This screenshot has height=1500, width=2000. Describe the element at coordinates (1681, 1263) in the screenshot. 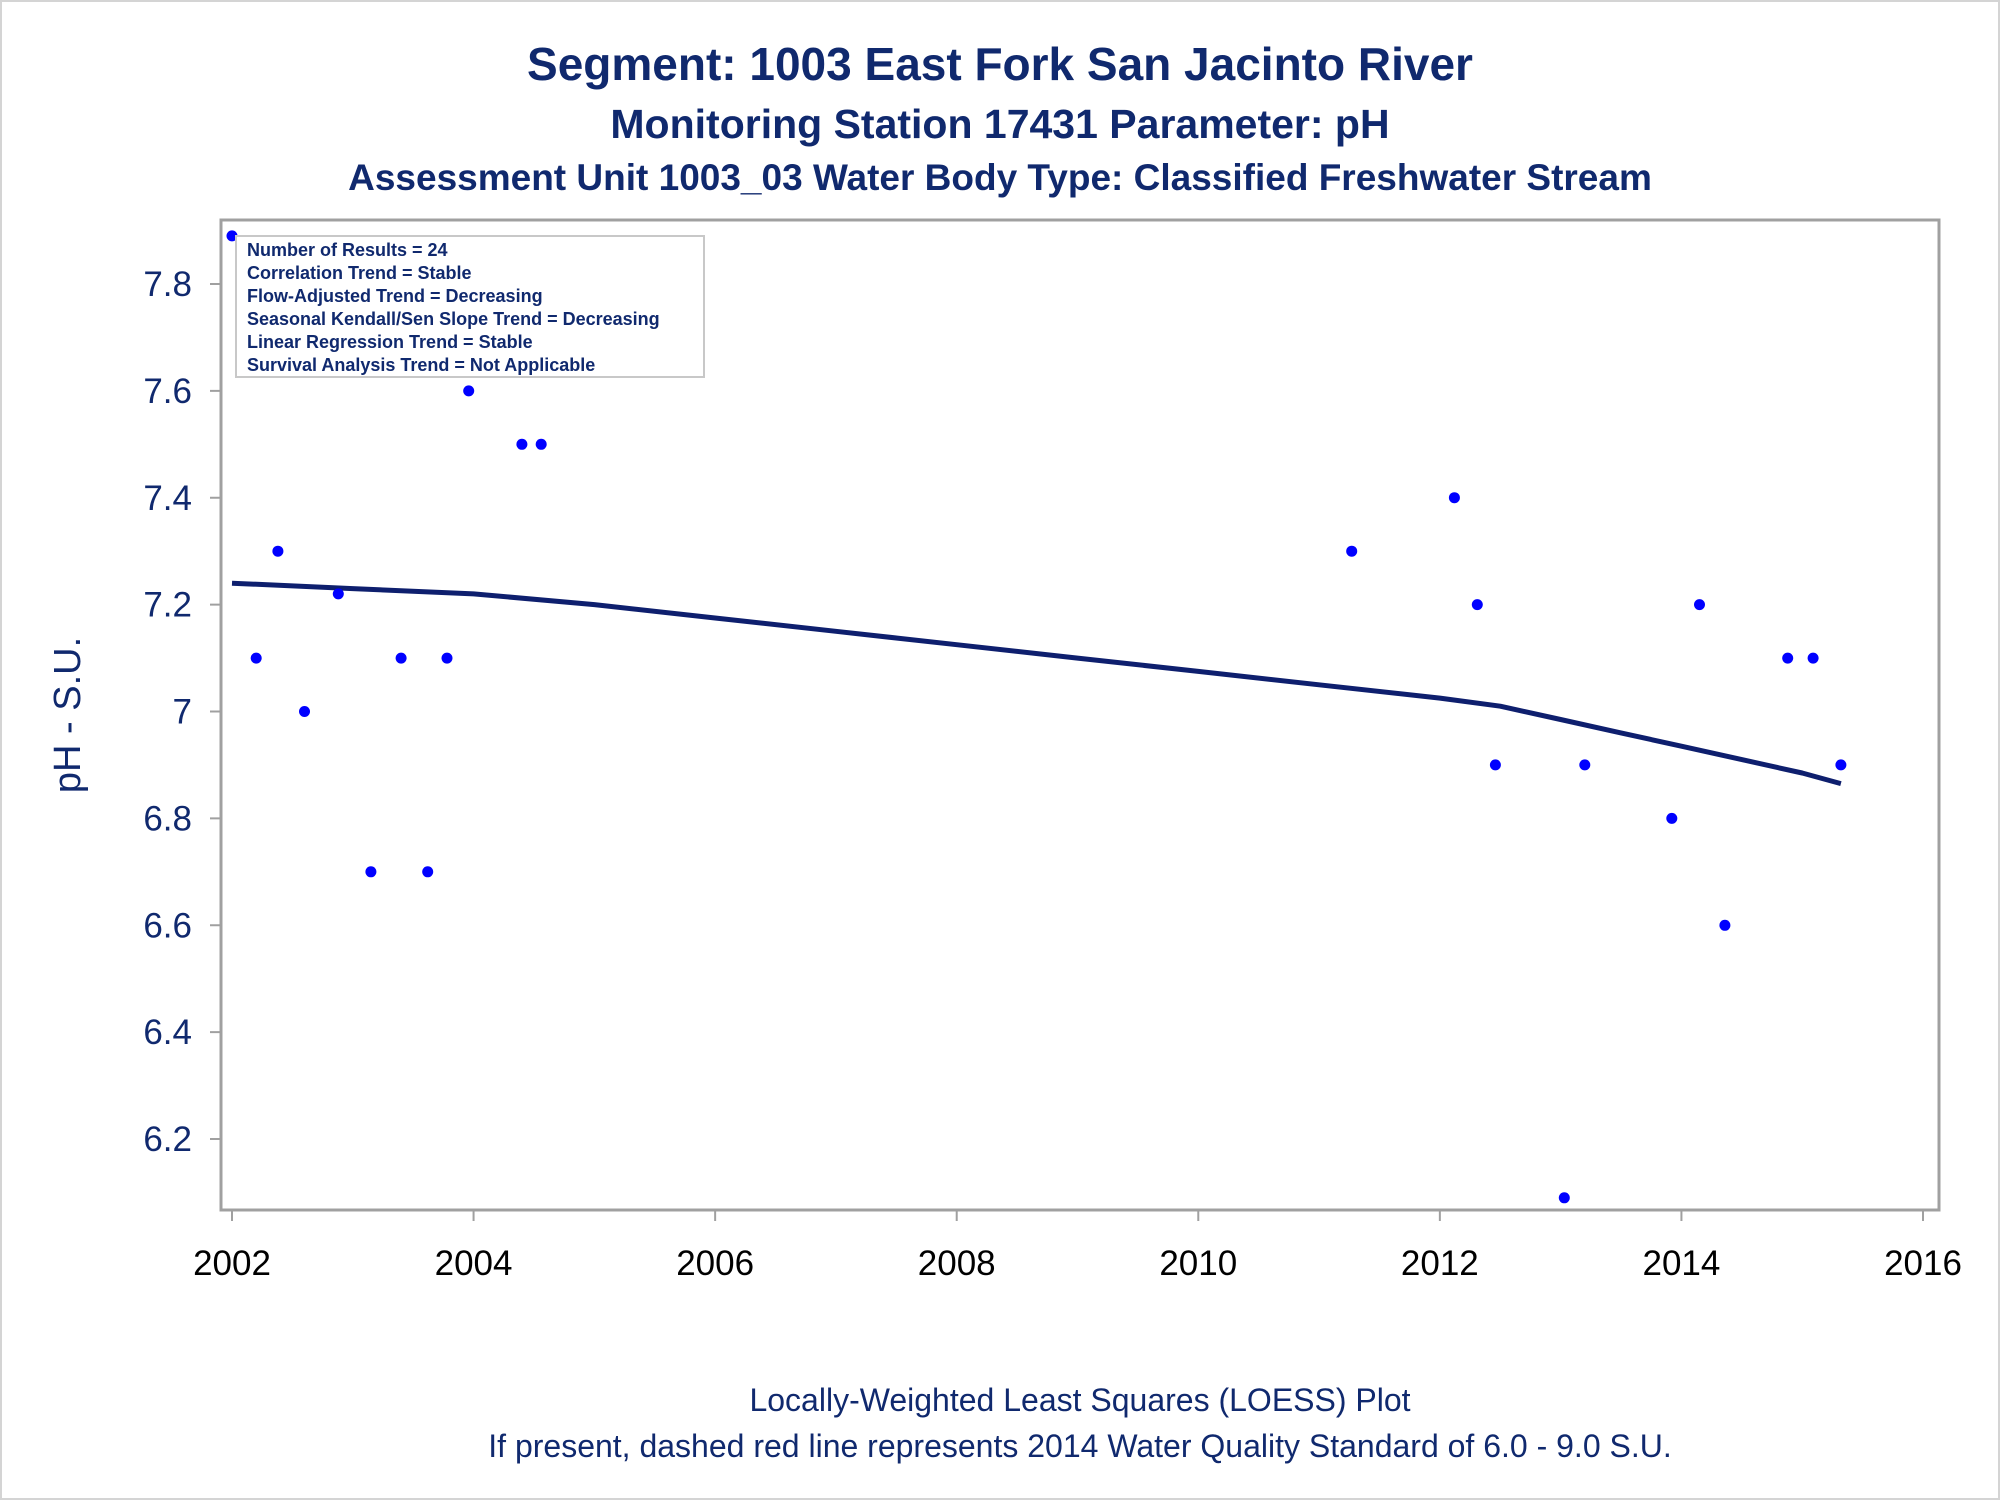

I see `x-tick-label: 2014` at that location.